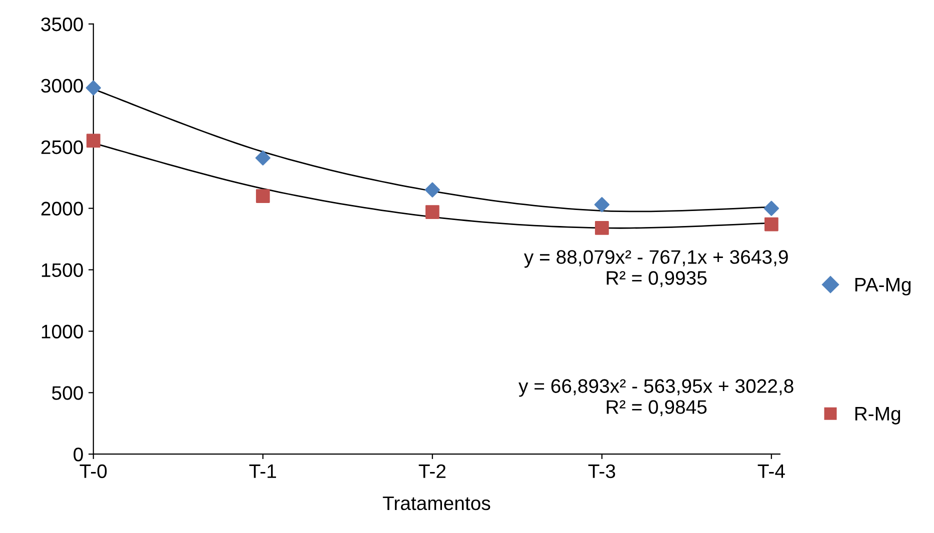  I want to click on y-tick-label: 500, so click(67, 393).